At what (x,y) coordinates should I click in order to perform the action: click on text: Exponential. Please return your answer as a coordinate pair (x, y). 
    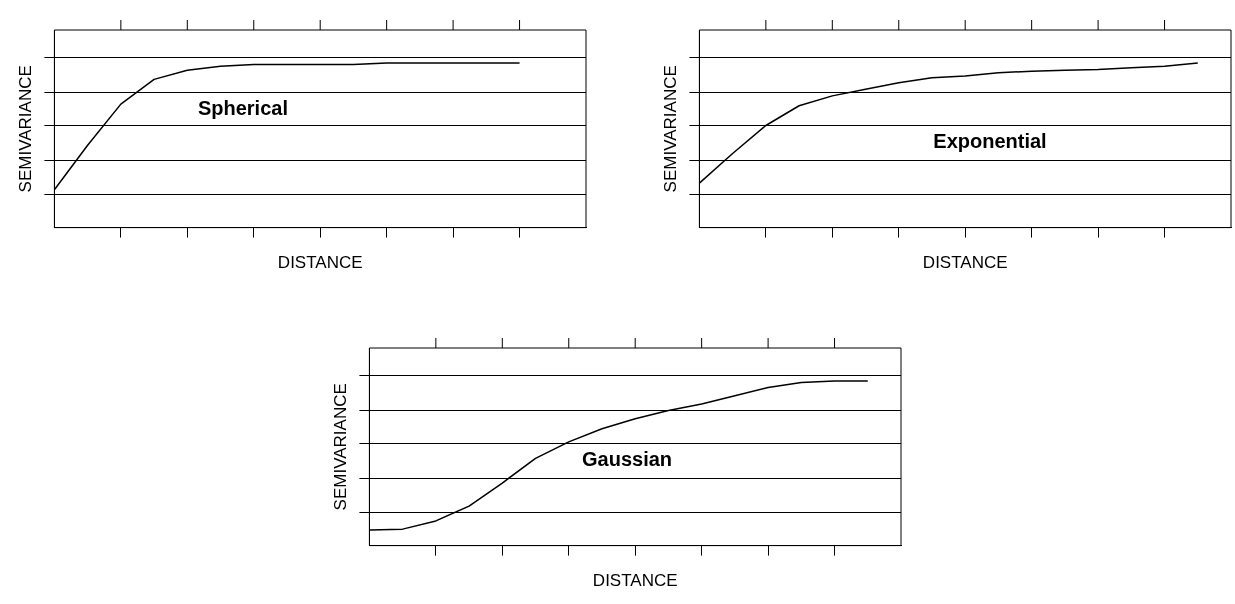
    Looking at the image, I should click on (990, 141).